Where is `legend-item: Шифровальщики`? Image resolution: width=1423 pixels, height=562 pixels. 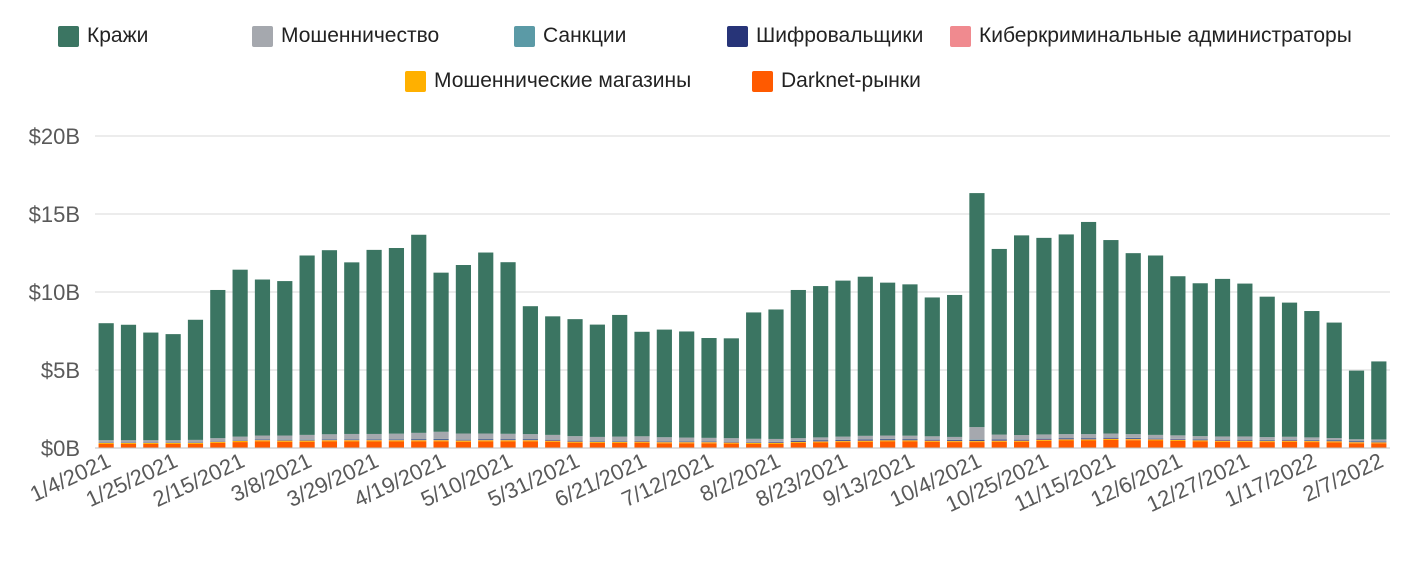
legend-item: Шифровальщики is located at coordinates (825, 36).